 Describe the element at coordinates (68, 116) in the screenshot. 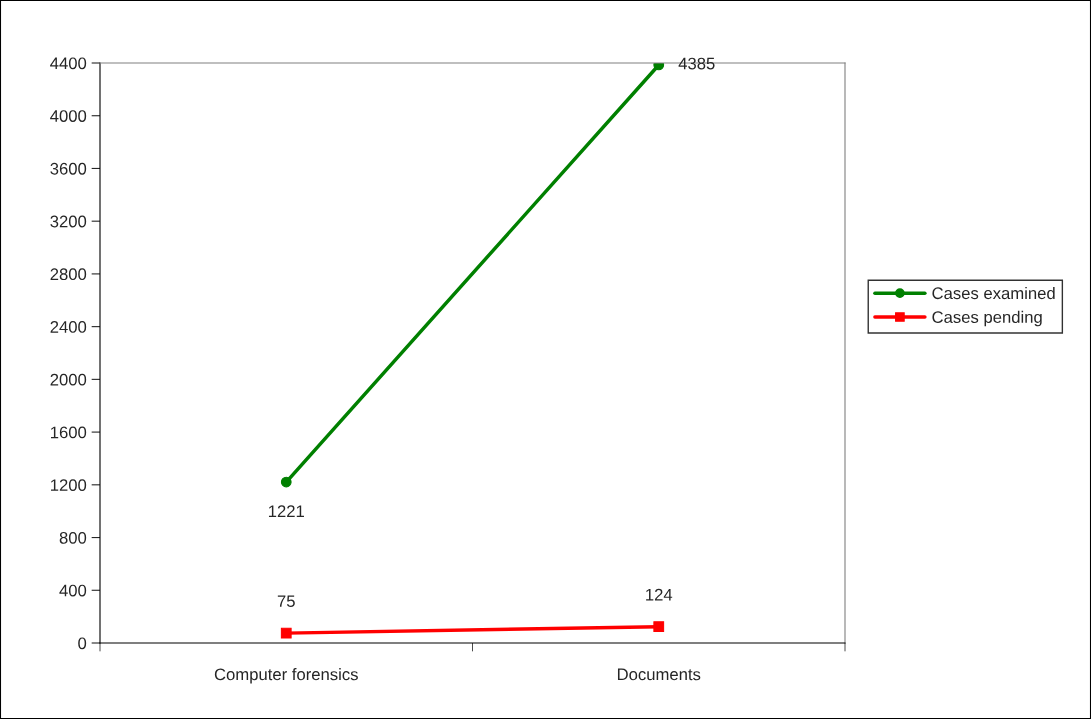

I see `y-tick-label: 4000` at that location.